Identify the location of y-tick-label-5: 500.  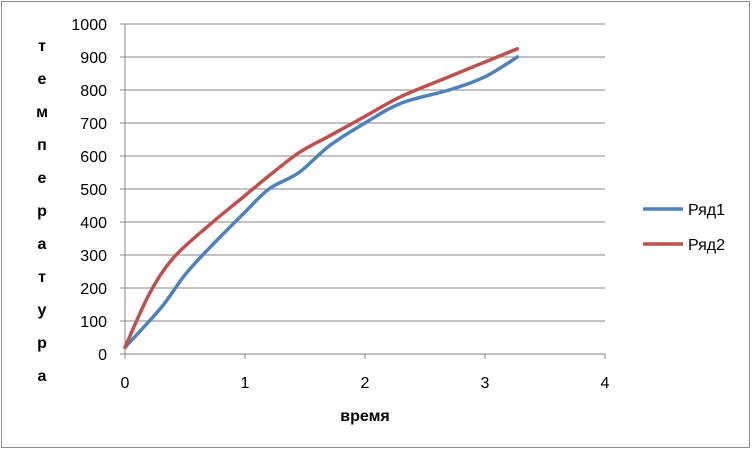
(93, 190).